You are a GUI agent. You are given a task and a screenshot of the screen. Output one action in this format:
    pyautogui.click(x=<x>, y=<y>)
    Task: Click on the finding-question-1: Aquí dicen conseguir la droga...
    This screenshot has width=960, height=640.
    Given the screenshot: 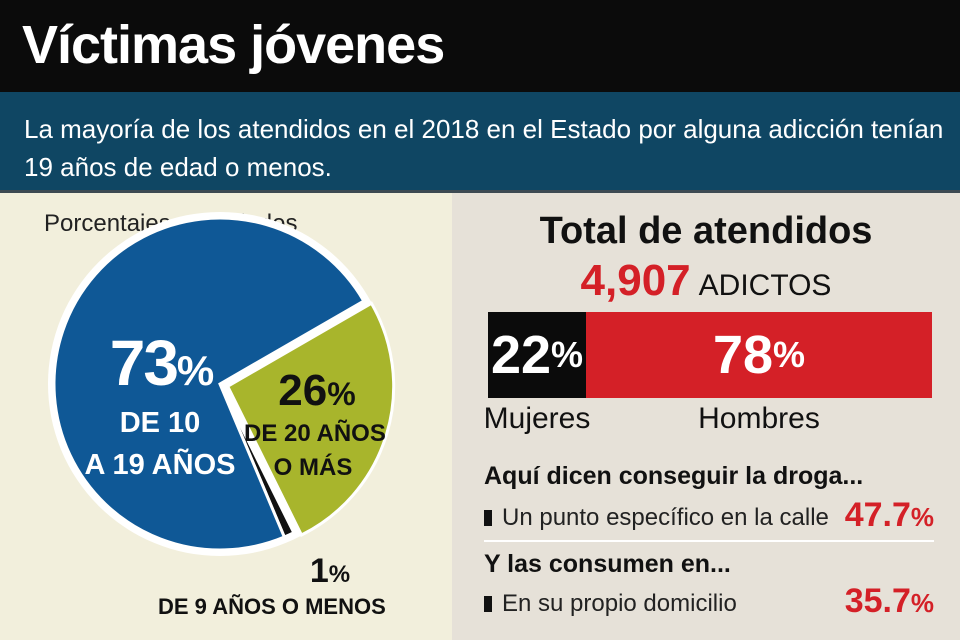 What is the action you would take?
    pyautogui.click(x=674, y=476)
    